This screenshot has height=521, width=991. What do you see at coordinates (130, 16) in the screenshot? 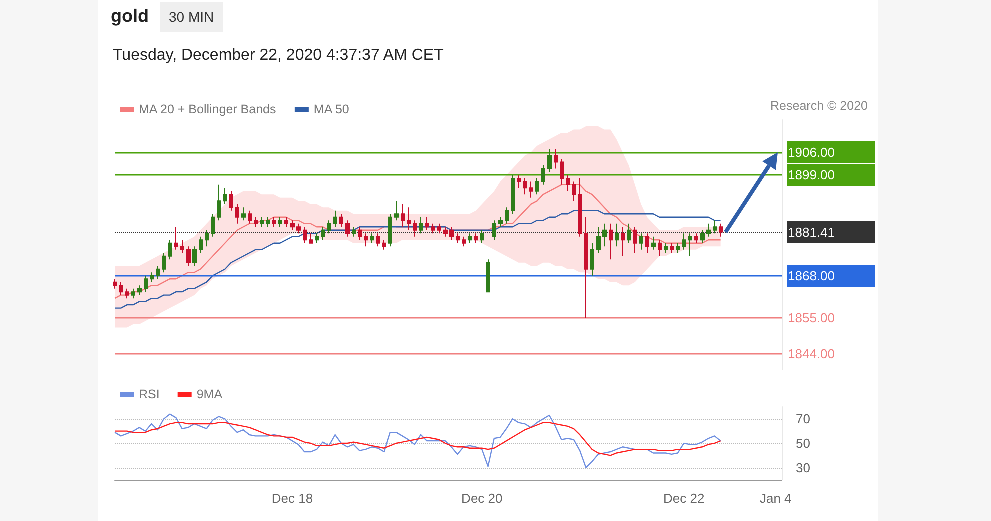
I see `chart-title: gold` at bounding box center [130, 16].